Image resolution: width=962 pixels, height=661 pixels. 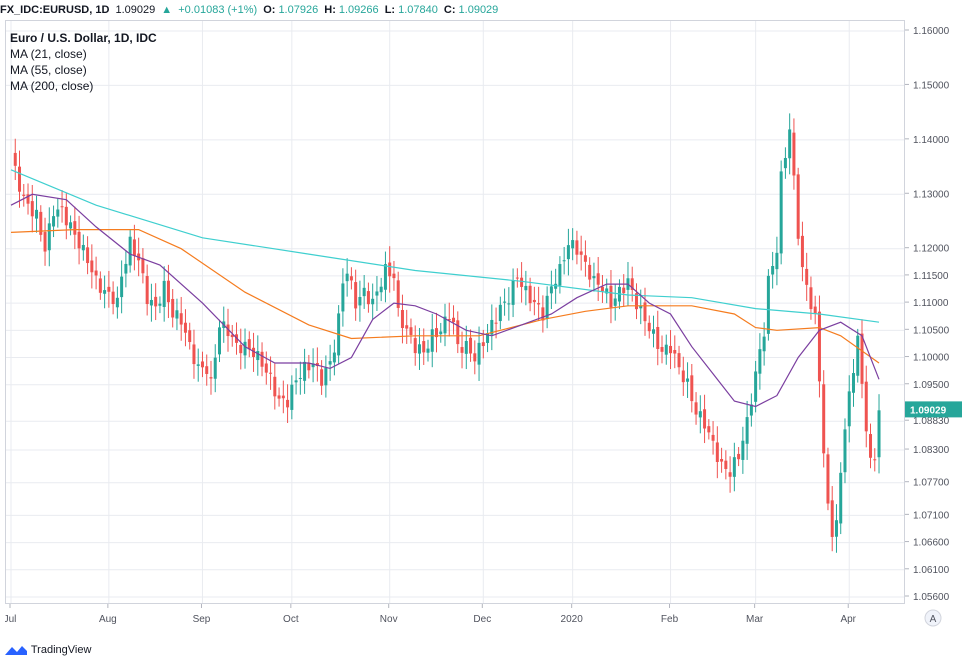 I want to click on high-value: 1.09266, so click(x=358, y=10).